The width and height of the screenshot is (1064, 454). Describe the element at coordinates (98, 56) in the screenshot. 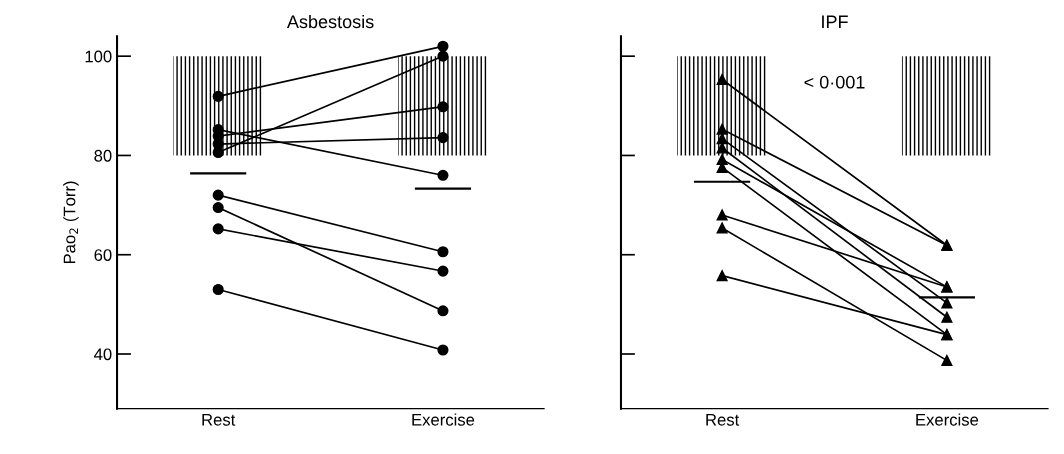

I see `y-tick-label: 100` at that location.